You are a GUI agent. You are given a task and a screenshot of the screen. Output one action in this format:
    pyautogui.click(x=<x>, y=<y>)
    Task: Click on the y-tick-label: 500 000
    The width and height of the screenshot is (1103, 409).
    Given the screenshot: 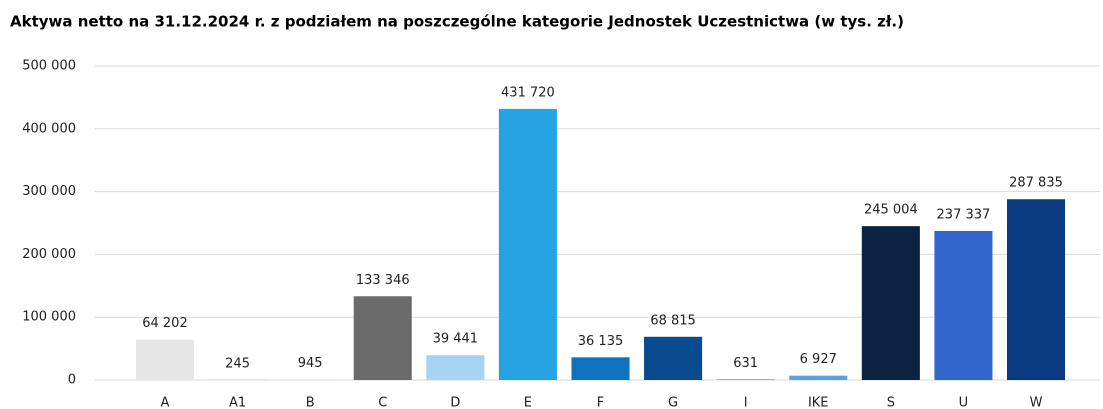 What is the action you would take?
    pyautogui.click(x=49, y=66)
    